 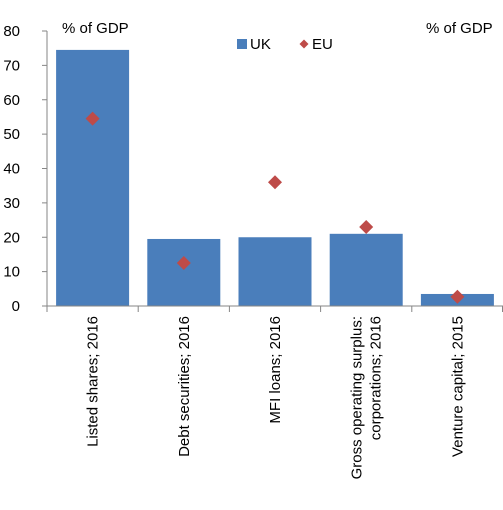 I want to click on x-category-label: Debt securities; 2016, so click(x=184, y=386).